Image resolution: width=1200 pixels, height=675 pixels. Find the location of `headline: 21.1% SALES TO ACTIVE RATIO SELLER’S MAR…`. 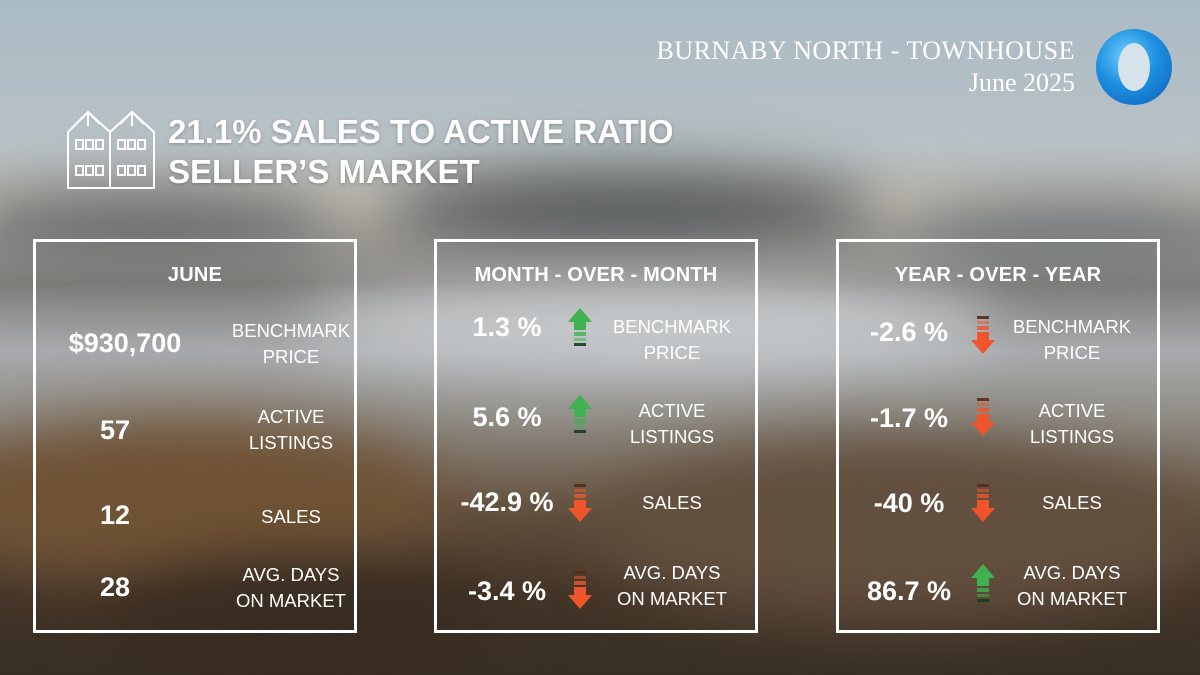

headline: 21.1% SALES TO ACTIVE RATIO SELLER’S MAR… is located at coordinates (421, 152).